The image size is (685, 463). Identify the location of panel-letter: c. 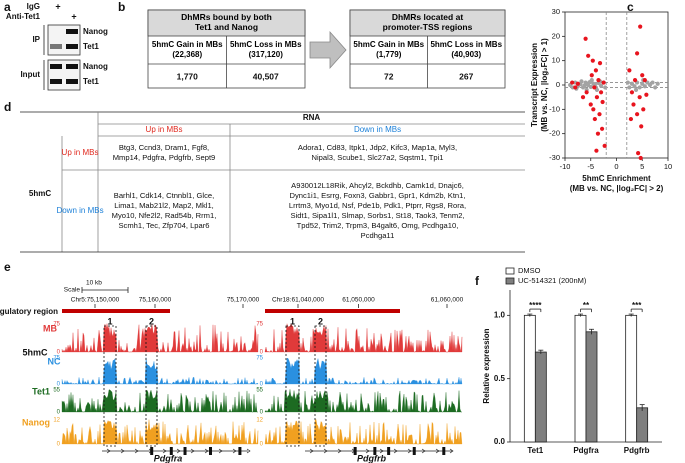
(630, 7).